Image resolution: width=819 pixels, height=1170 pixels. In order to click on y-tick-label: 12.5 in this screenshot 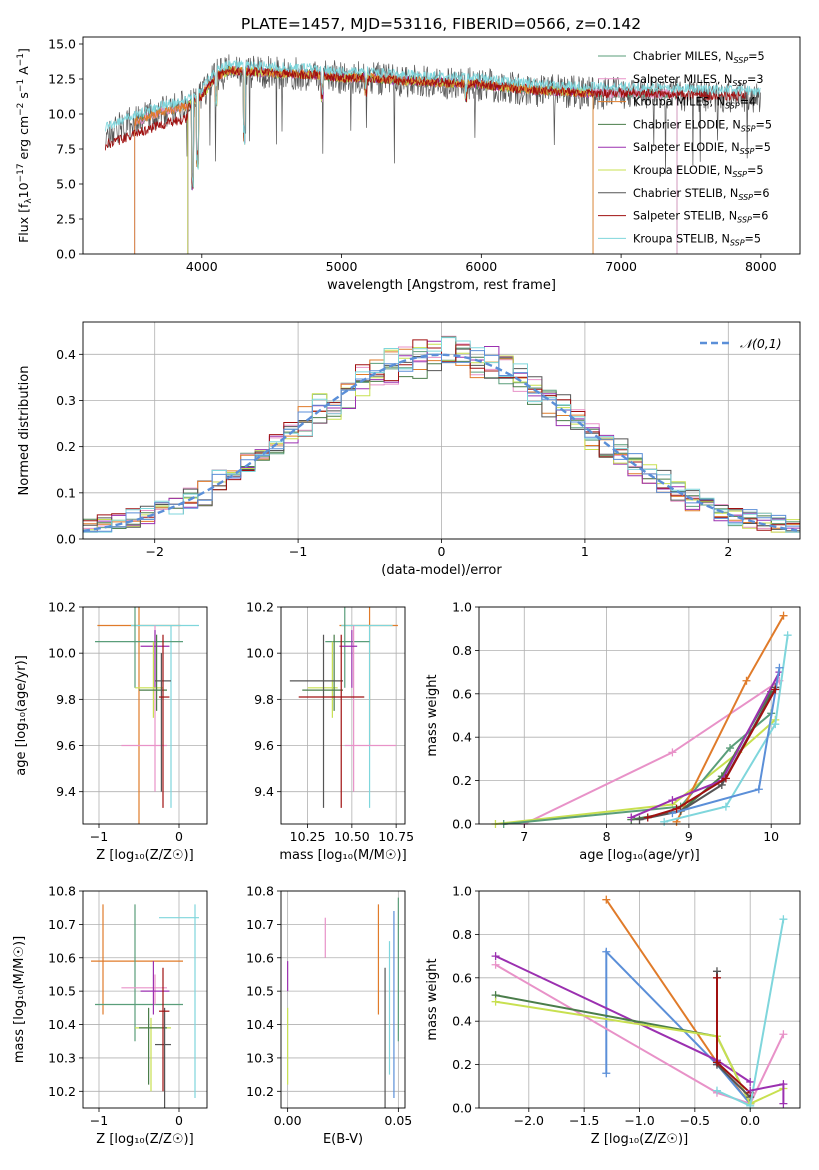, I will do `click(62, 79)`.